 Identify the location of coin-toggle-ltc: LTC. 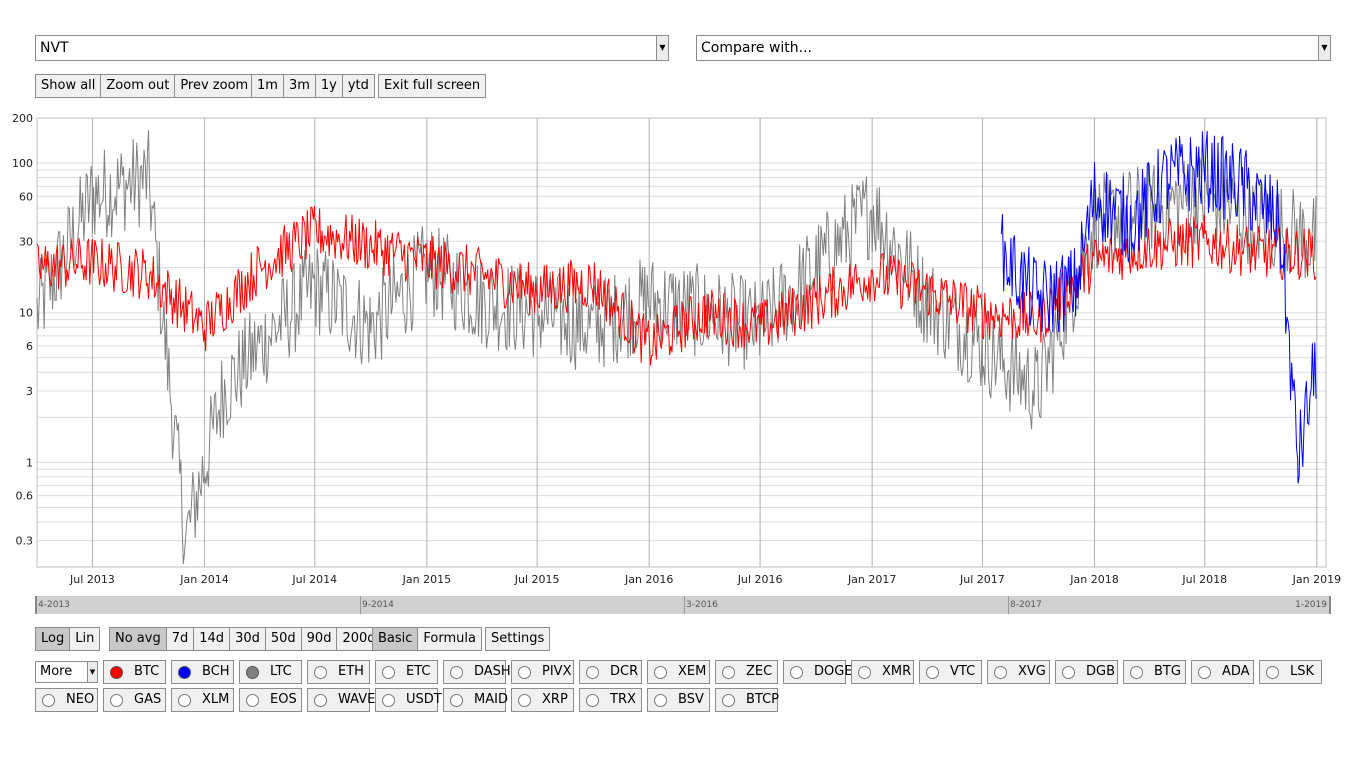
(270, 672).